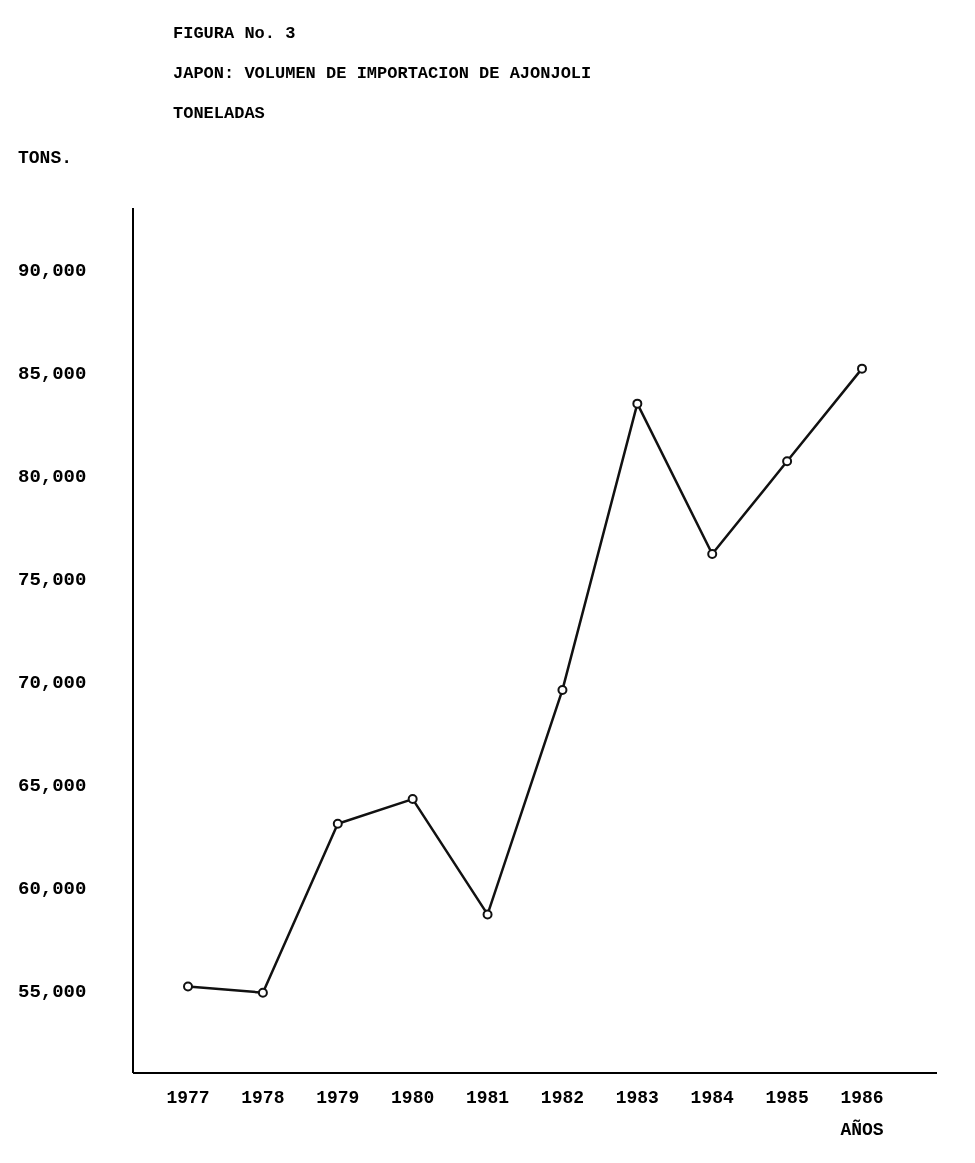 The width and height of the screenshot is (975, 1163). I want to click on x-tick-label: 1985, so click(787, 1098).